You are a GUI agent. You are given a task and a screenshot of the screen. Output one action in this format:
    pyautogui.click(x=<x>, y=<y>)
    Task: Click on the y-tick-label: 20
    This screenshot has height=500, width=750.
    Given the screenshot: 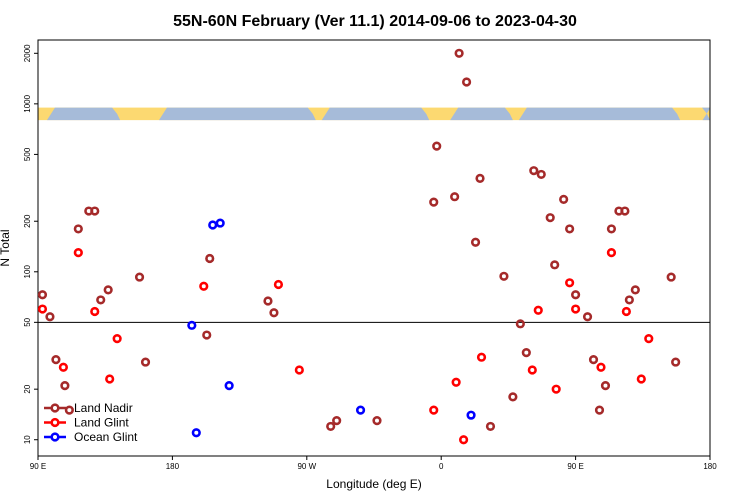 What is the action you would take?
    pyautogui.click(x=27, y=388)
    